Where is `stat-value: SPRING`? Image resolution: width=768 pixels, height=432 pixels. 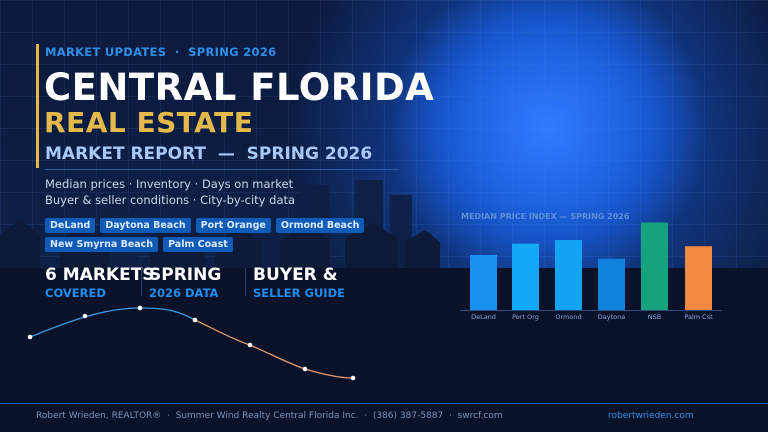 stat-value: SPRING is located at coordinates (185, 275).